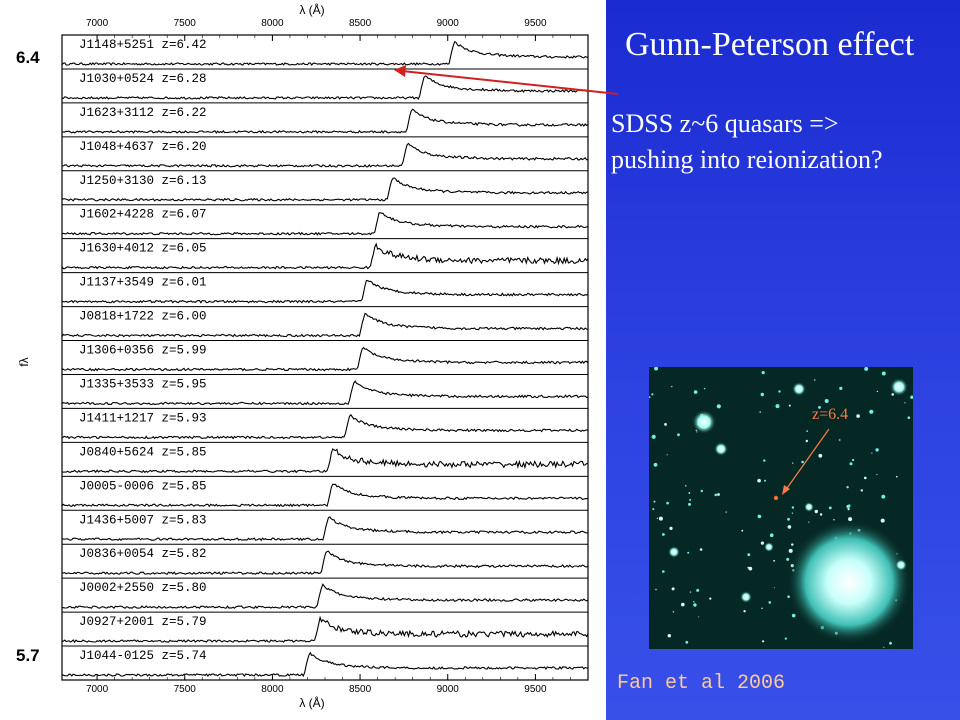  Describe the element at coordinates (143, 283) in the screenshot. I see `spectrum-label: J1137+3549 z=6.01` at that location.